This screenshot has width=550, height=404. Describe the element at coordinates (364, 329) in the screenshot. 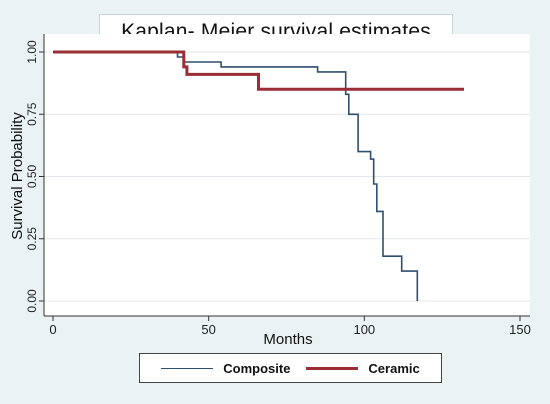

I see `x-tick-label-2: 100` at that location.